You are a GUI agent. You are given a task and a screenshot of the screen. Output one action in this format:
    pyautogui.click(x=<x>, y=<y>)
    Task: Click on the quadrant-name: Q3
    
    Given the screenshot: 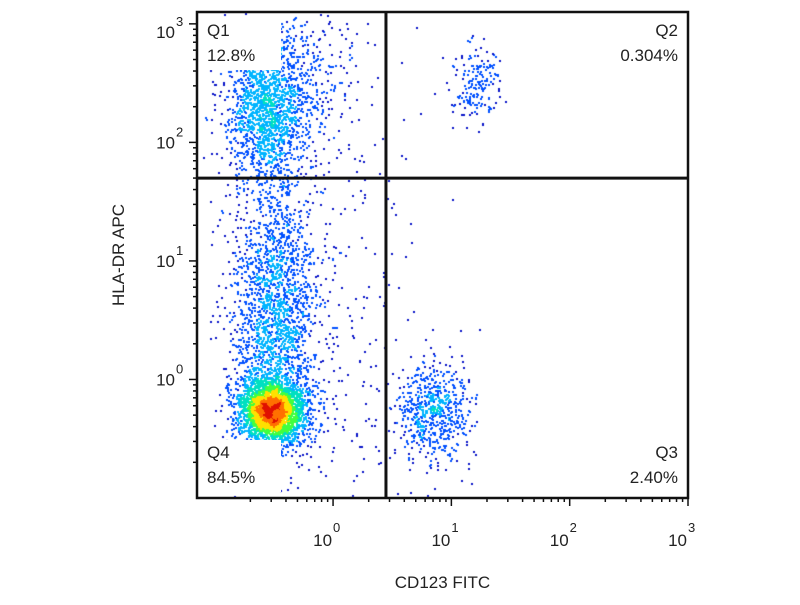 What is the action you would take?
    pyautogui.click(x=666, y=452)
    